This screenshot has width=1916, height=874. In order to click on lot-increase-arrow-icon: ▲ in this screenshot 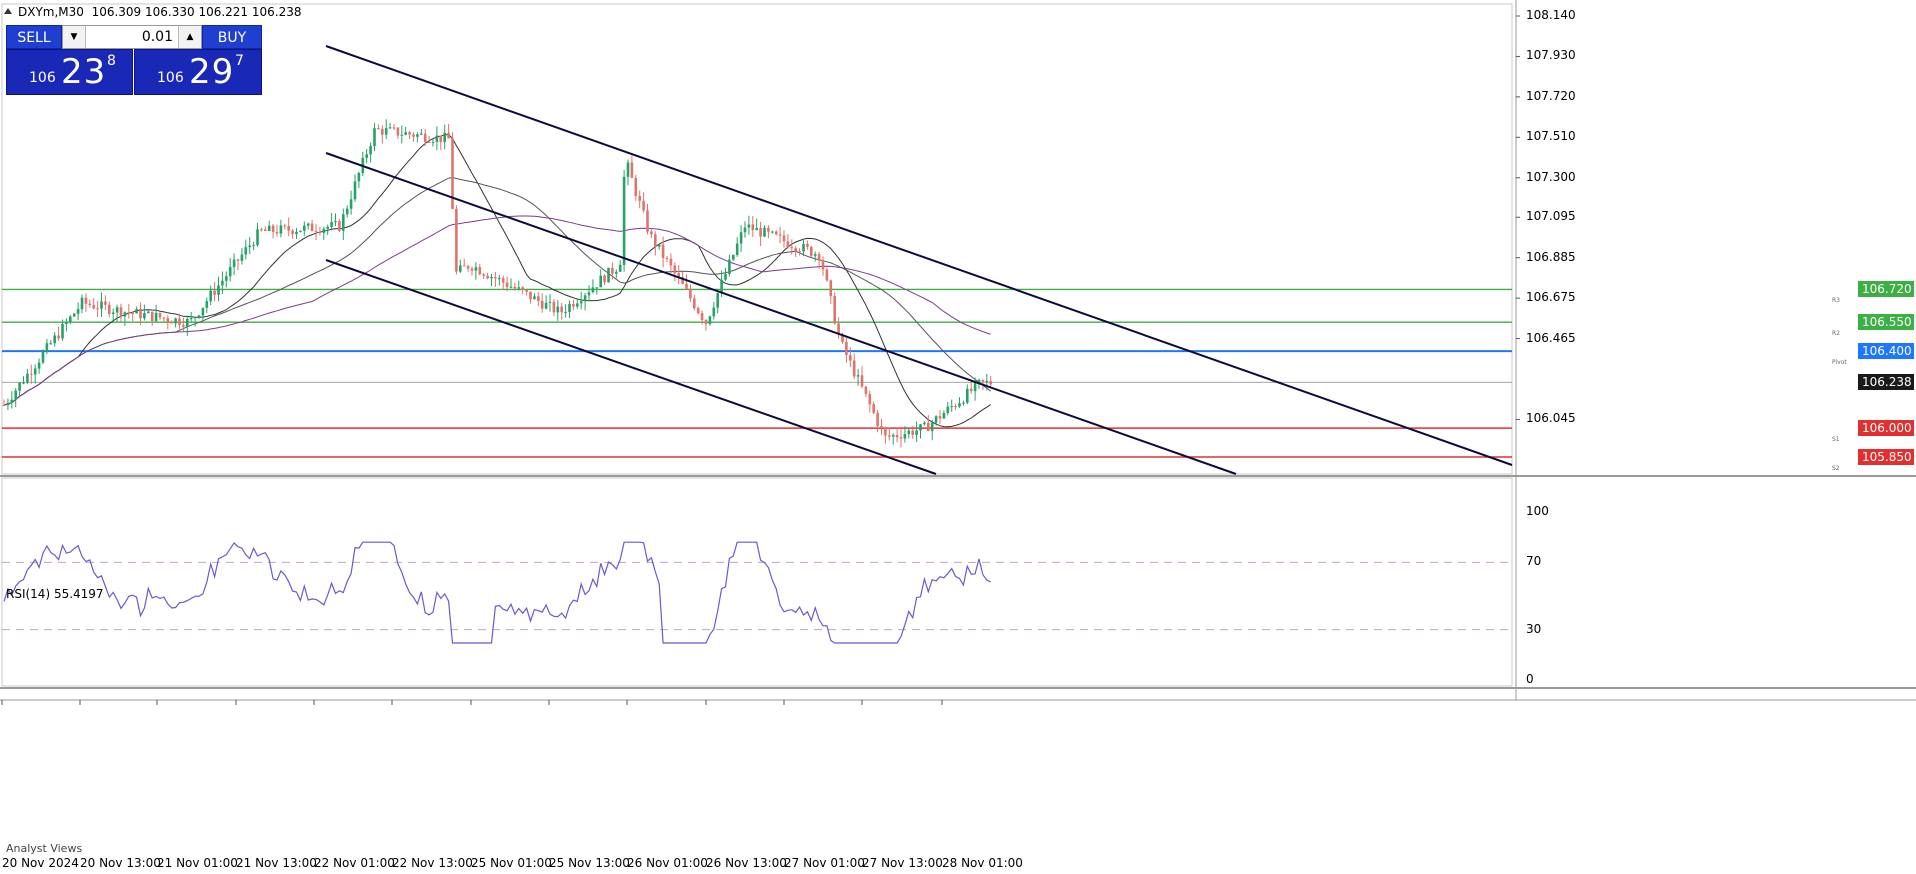, I will do `click(189, 37)`.